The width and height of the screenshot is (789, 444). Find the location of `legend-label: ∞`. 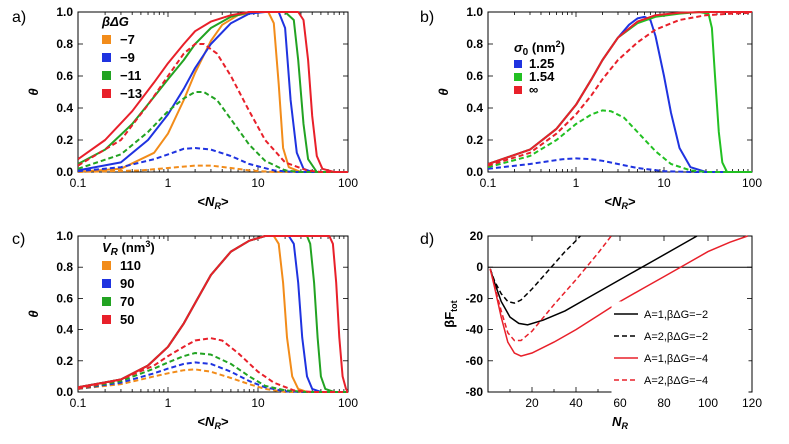

legend-label: ∞ is located at coordinates (533, 89).